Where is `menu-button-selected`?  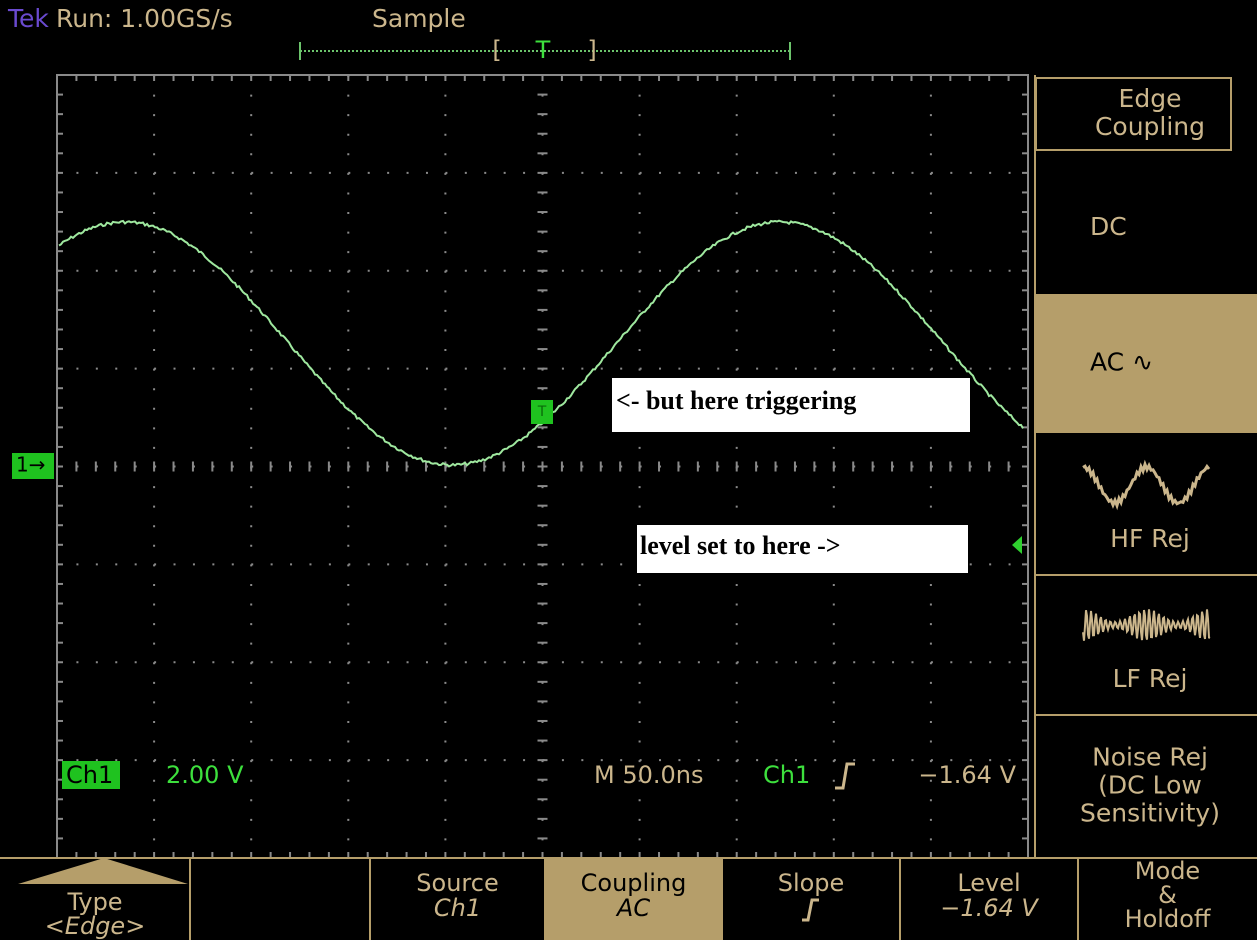 menu-button-selected is located at coordinates (633, 899).